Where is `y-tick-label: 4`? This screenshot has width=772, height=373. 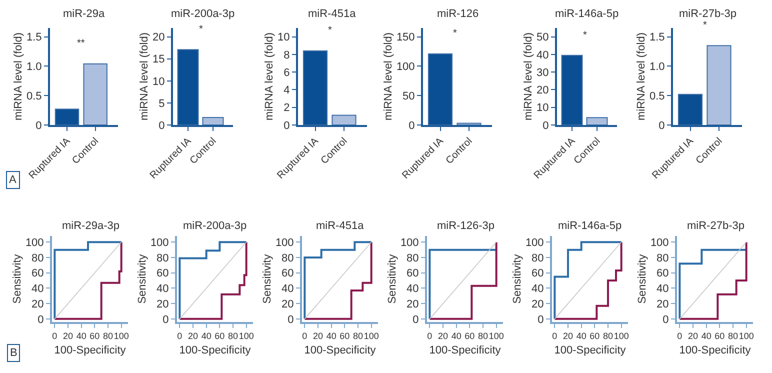
y-tick-label: 4 is located at coordinates (287, 90).